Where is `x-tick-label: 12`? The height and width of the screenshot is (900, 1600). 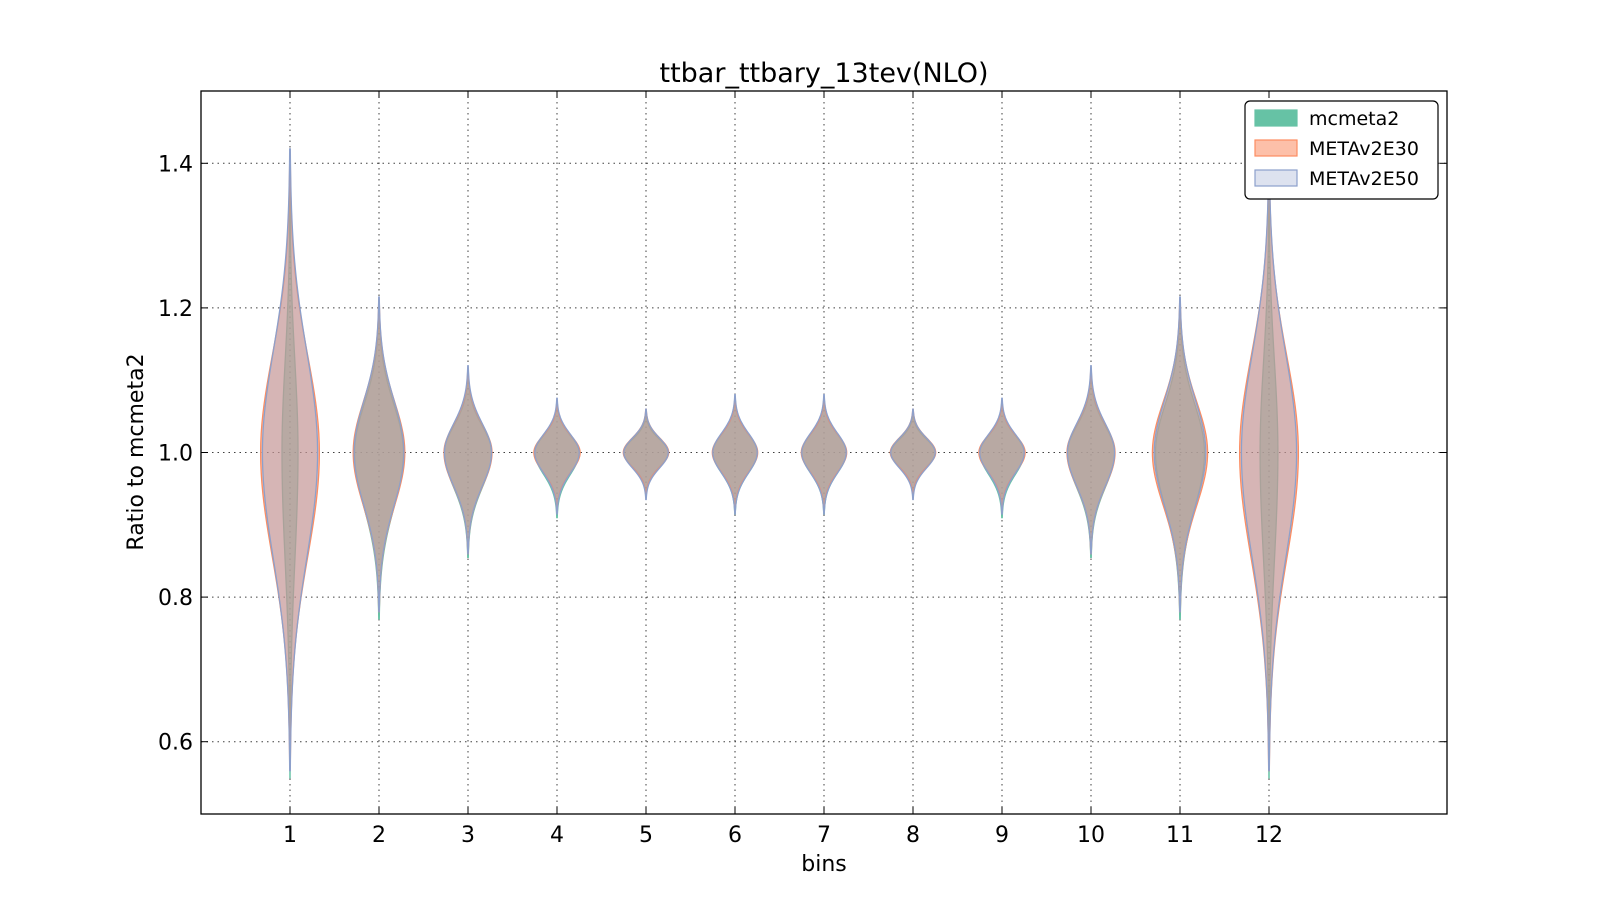 x-tick-label: 12 is located at coordinates (1269, 835).